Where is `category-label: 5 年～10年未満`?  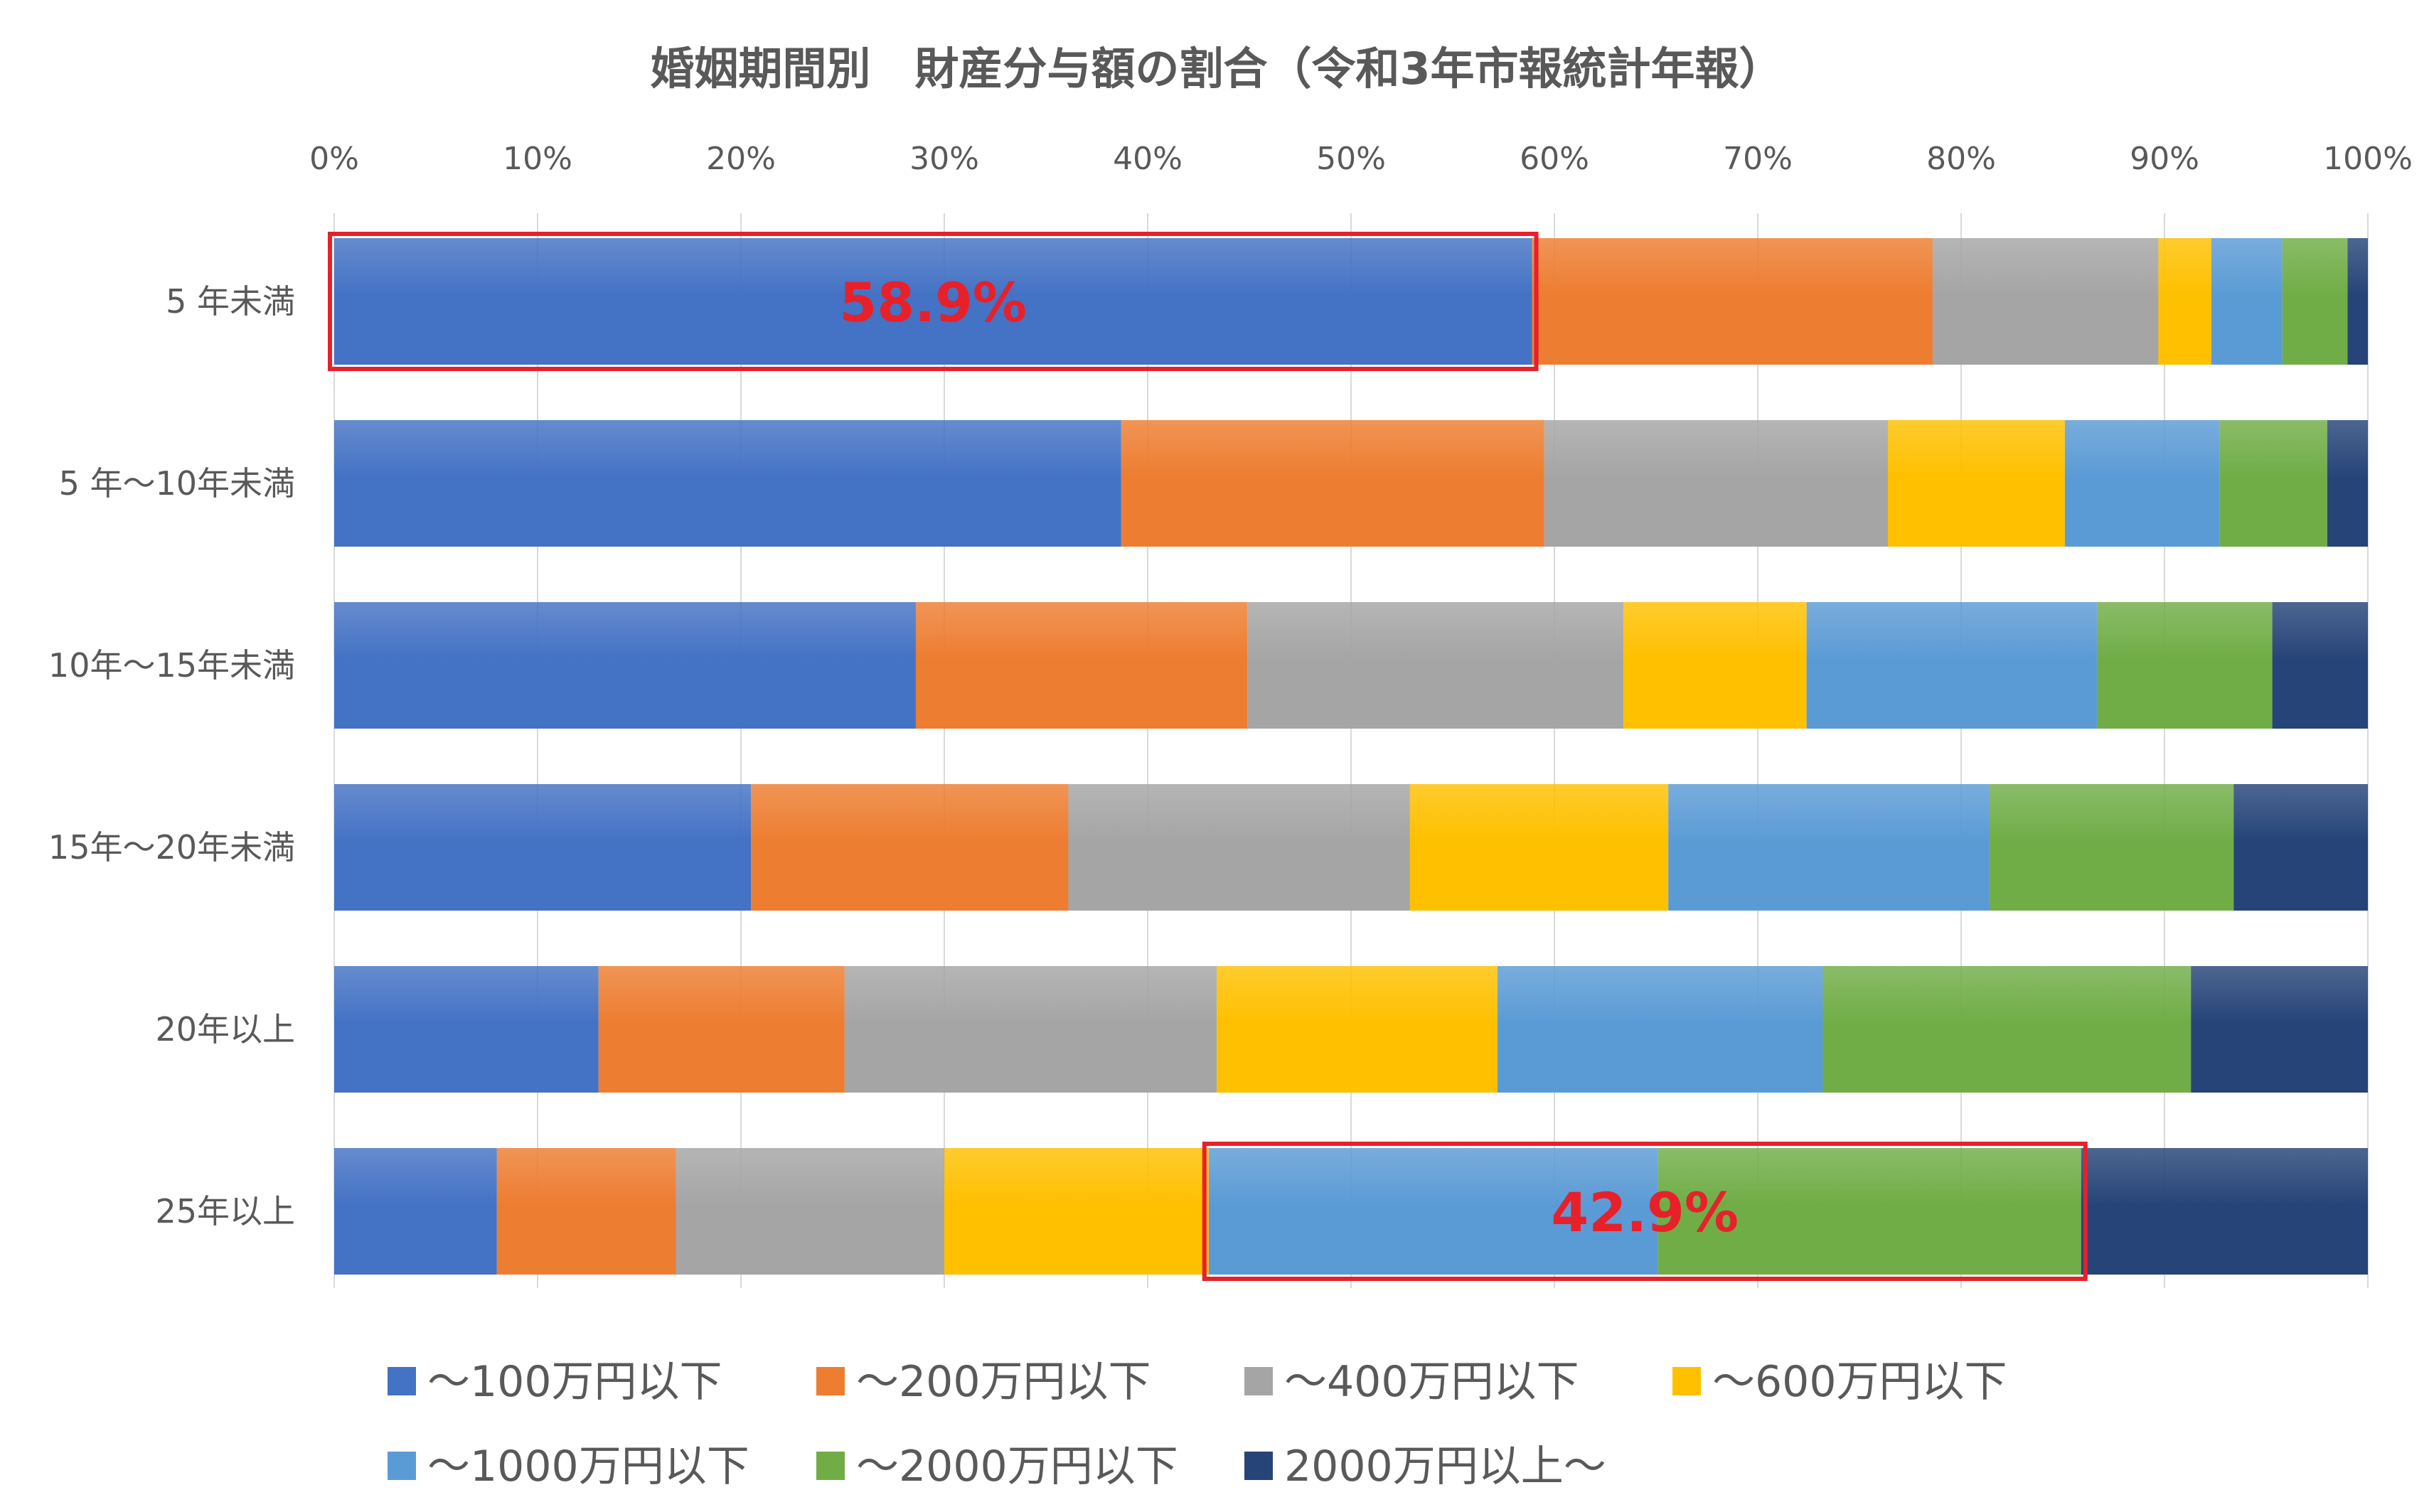 category-label: 5 年～10年未満 is located at coordinates (177, 483).